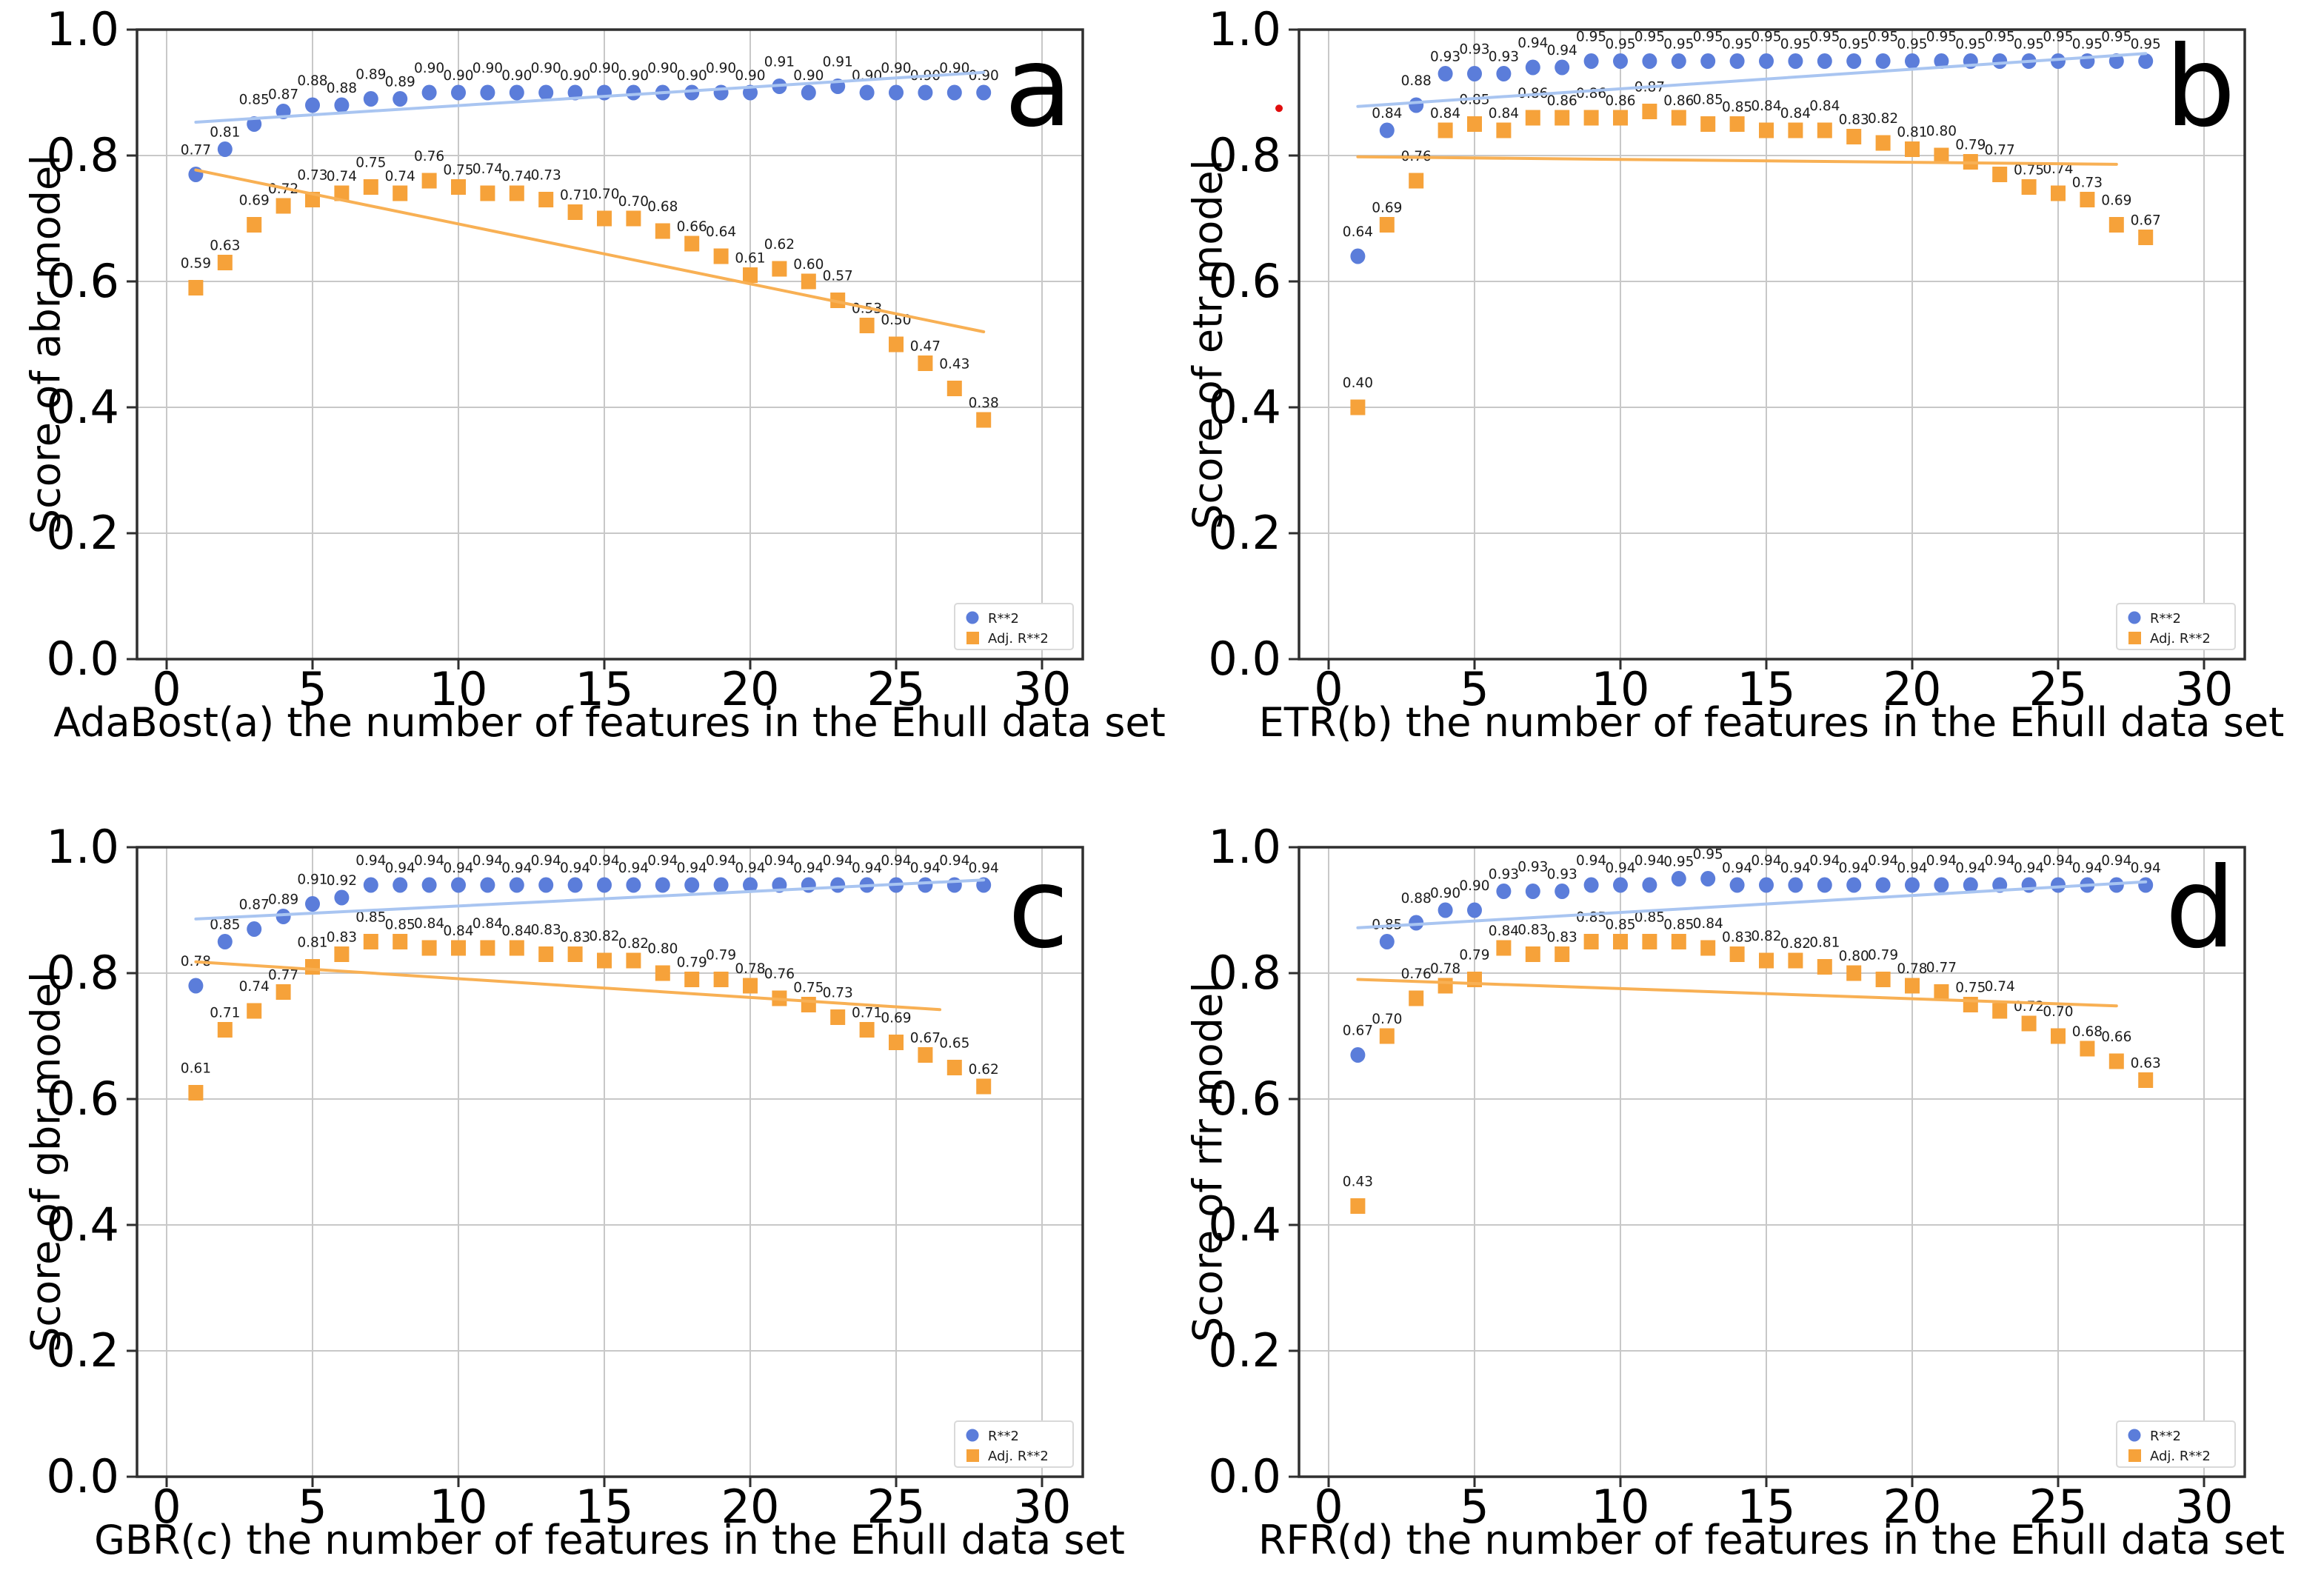 The image size is (2324, 1573). I want to click on y-axis-tick-label: 1.0, so click(82, 29).